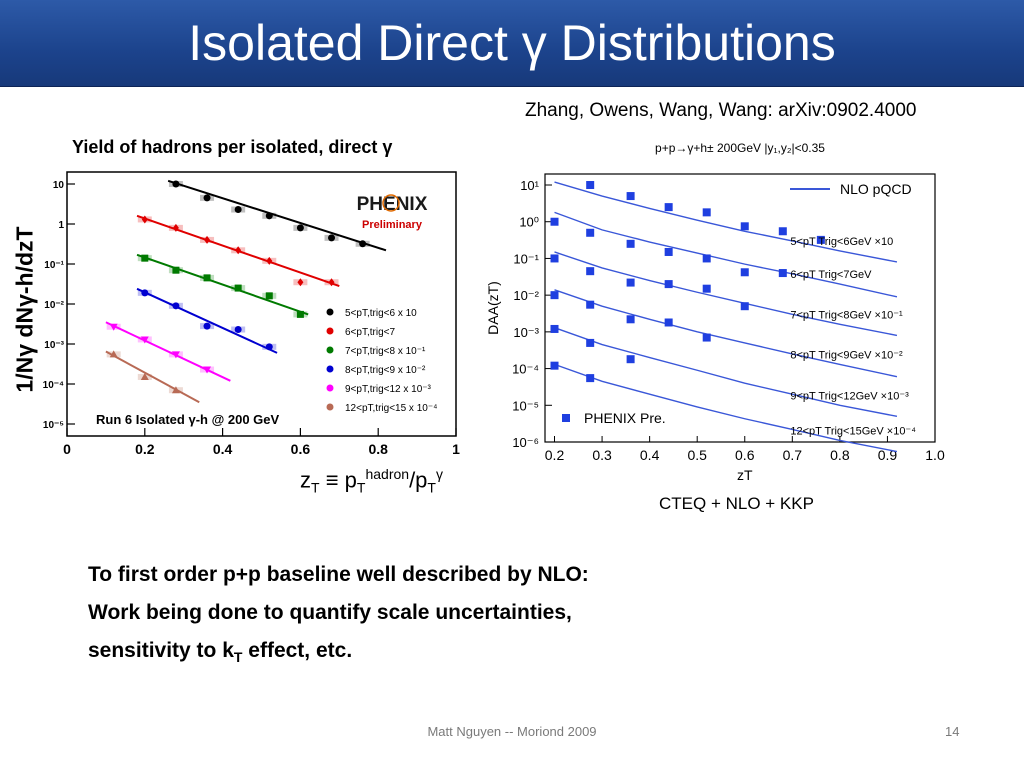 This screenshot has height=768, width=1024. Describe the element at coordinates (332, 480) in the screenshot. I see `zt-equiv: ≡` at that location.